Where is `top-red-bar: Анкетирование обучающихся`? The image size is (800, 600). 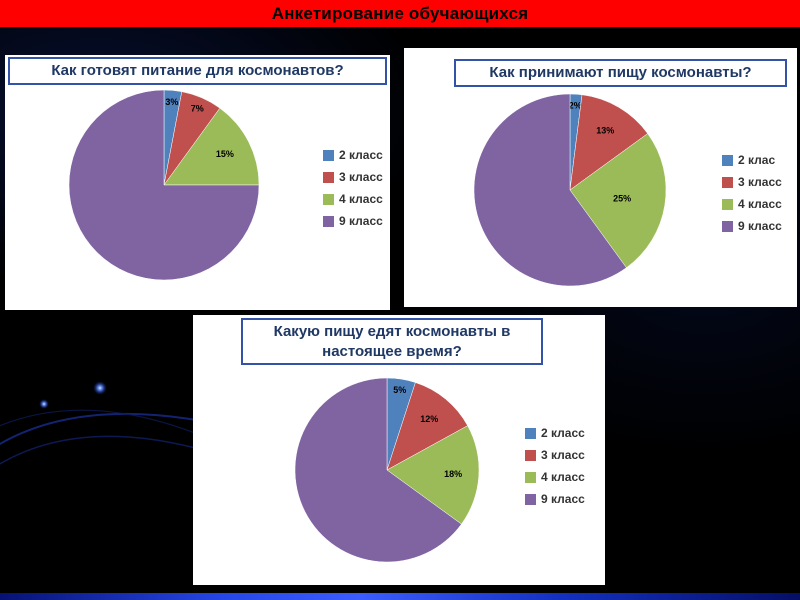 top-red-bar: Анкетирование обучающихся is located at coordinates (400, 13).